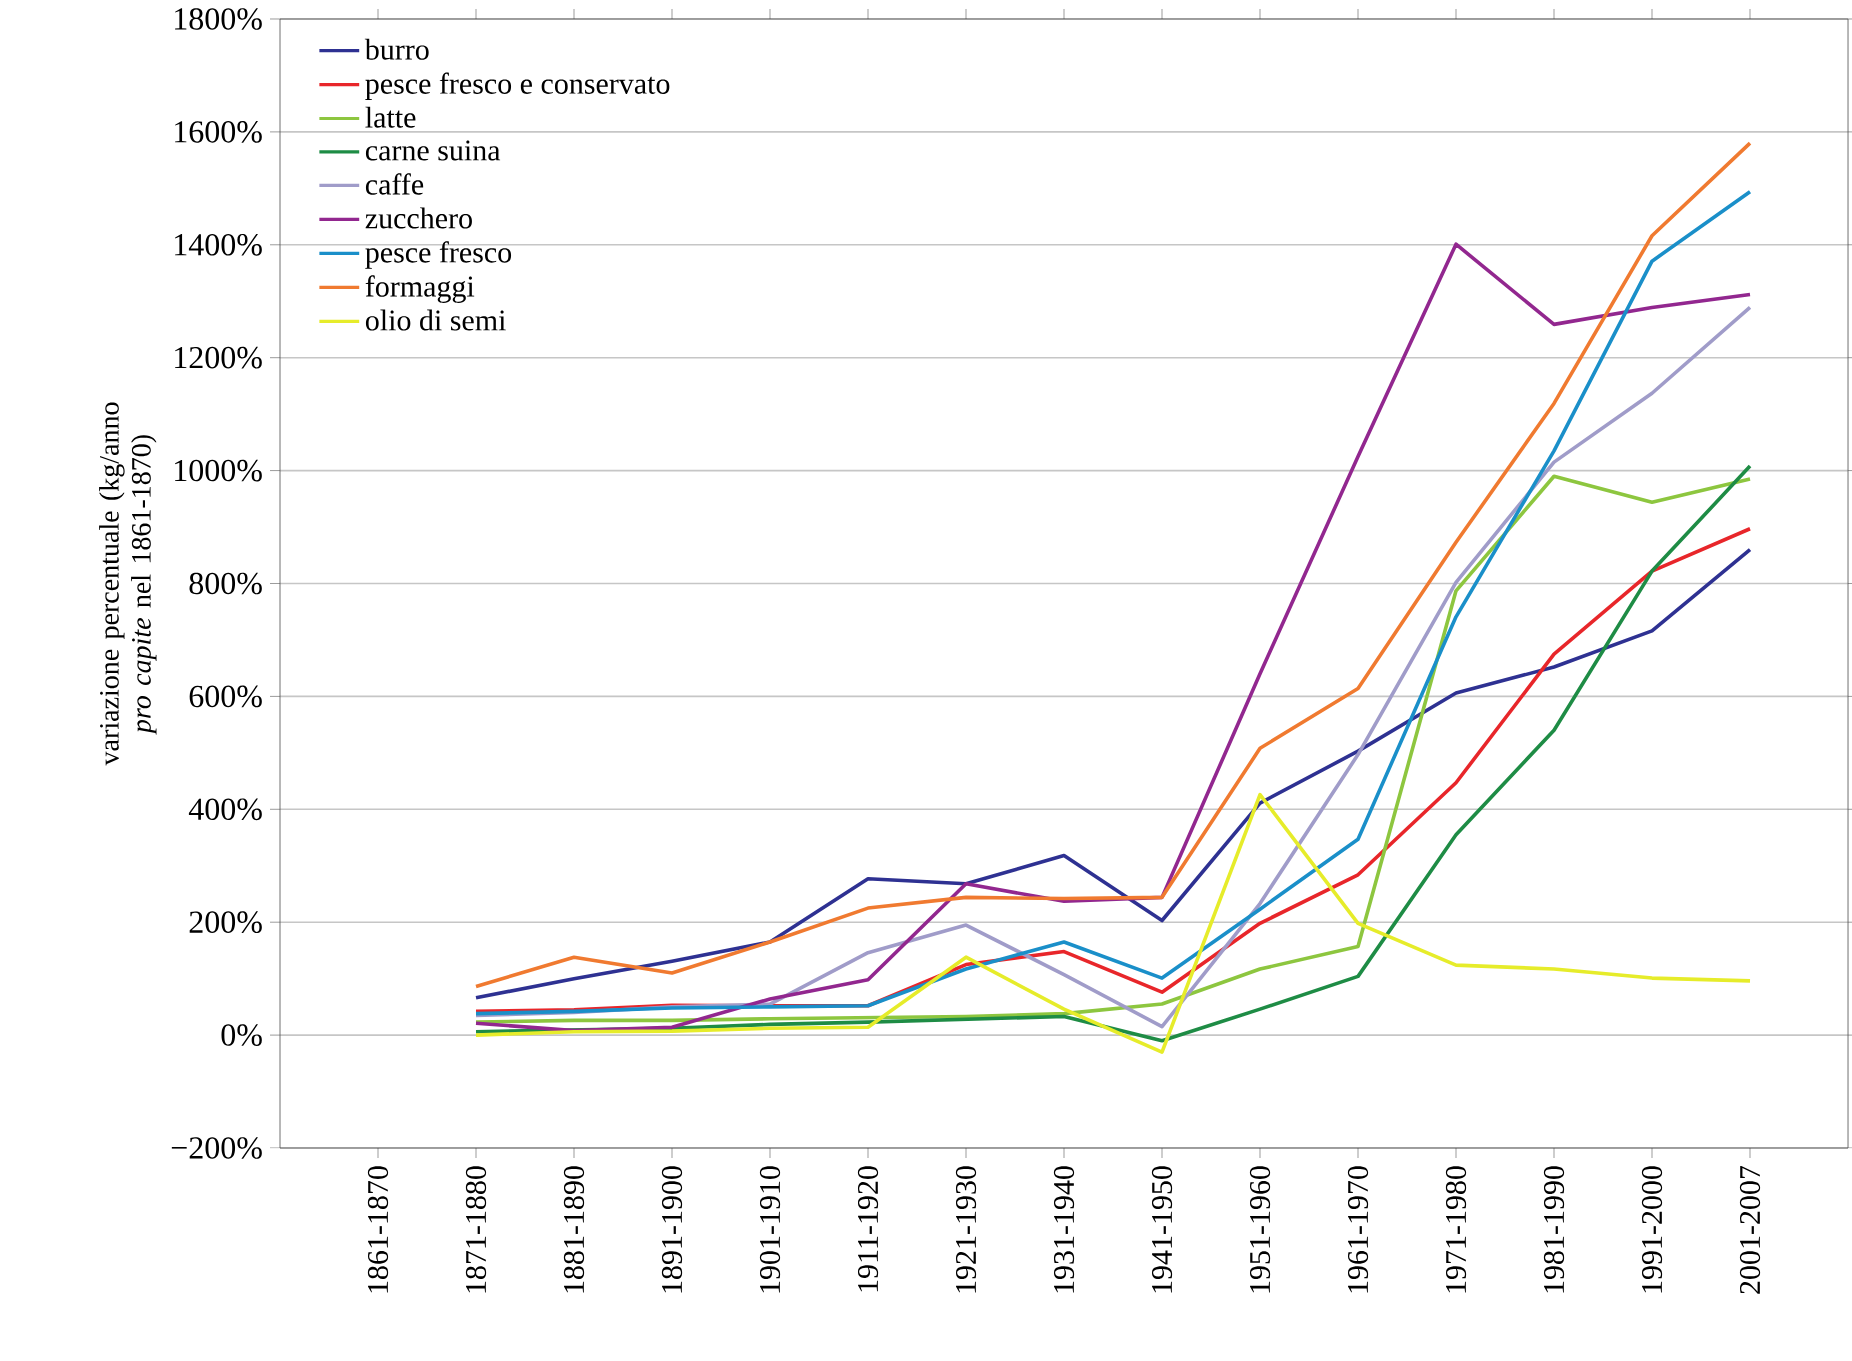 Image resolution: width=1852 pixels, height=1361 pixels. Describe the element at coordinates (435, 320) in the screenshot. I see `legend-label: olio di semi` at that location.